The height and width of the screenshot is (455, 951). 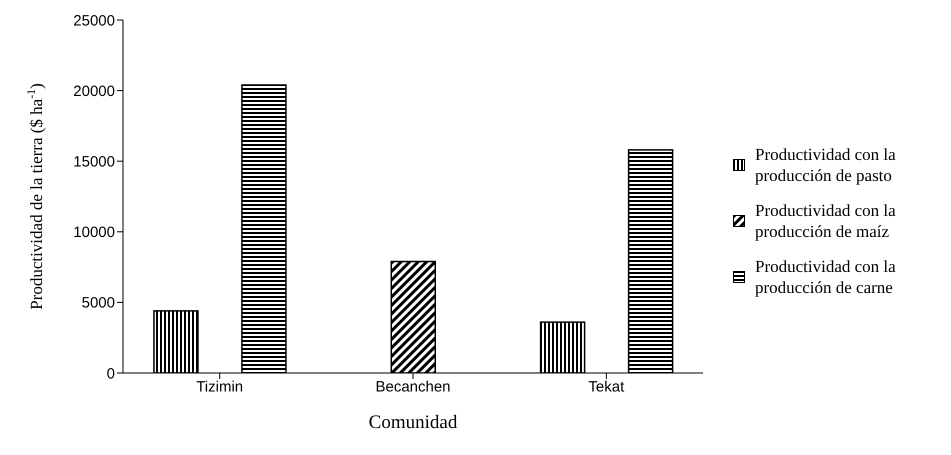 What do you see at coordinates (413, 387) in the screenshot?
I see `x-tick-label: Becanchen` at bounding box center [413, 387].